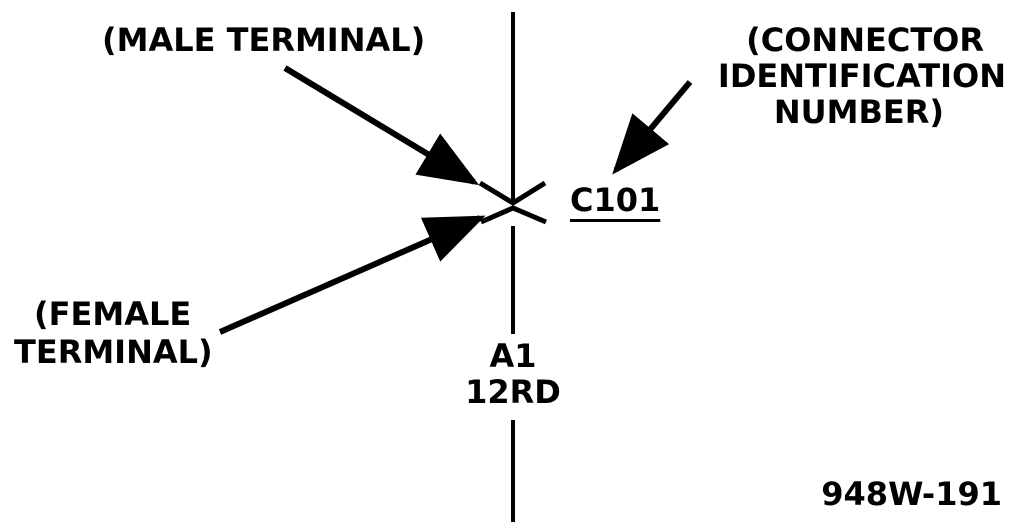 The width and height of the screenshot is (1024, 527). I want to click on connector-id-arrow, so click(652, 127).